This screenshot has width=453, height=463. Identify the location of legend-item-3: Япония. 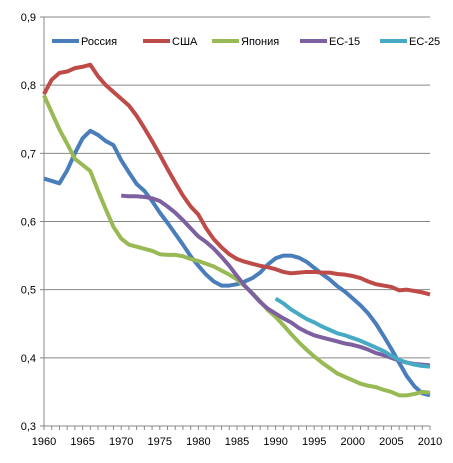
(245, 42).